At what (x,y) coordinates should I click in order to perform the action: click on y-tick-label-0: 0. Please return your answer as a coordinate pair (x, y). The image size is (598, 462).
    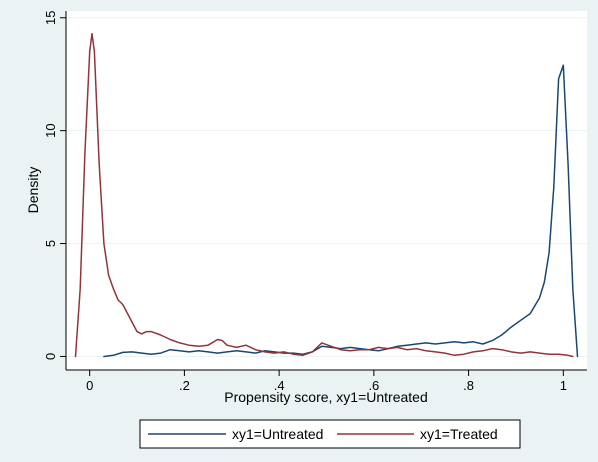
    Looking at the image, I should click on (50, 356).